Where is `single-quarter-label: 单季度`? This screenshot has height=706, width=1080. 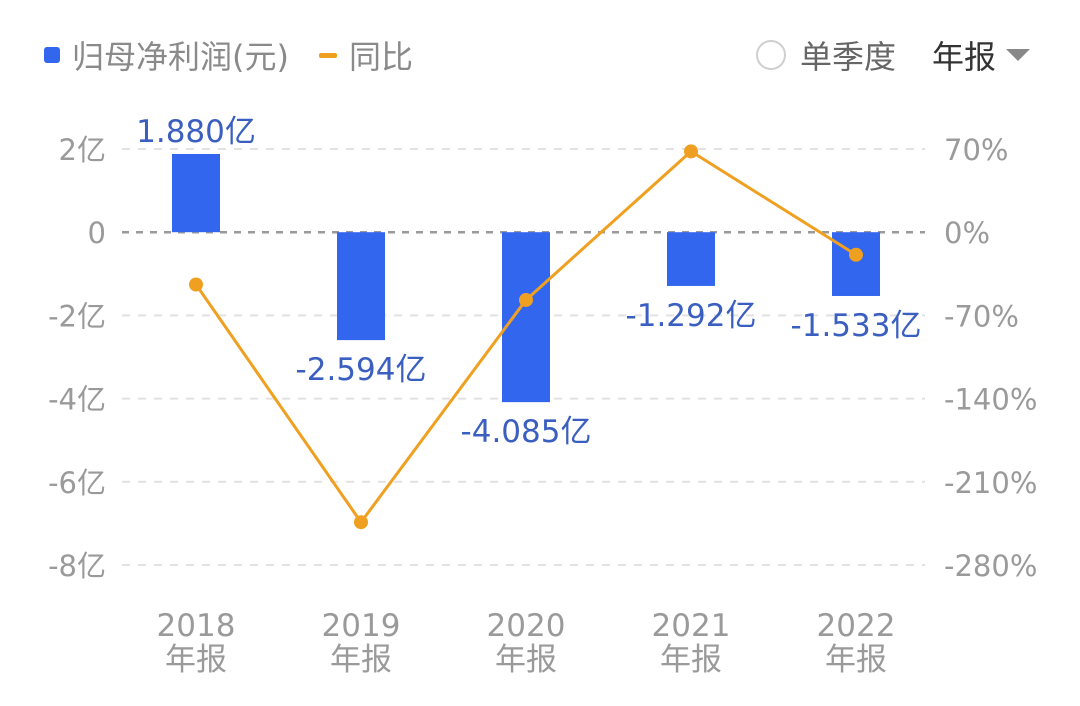 single-quarter-label: 单季度 is located at coordinates (847, 57).